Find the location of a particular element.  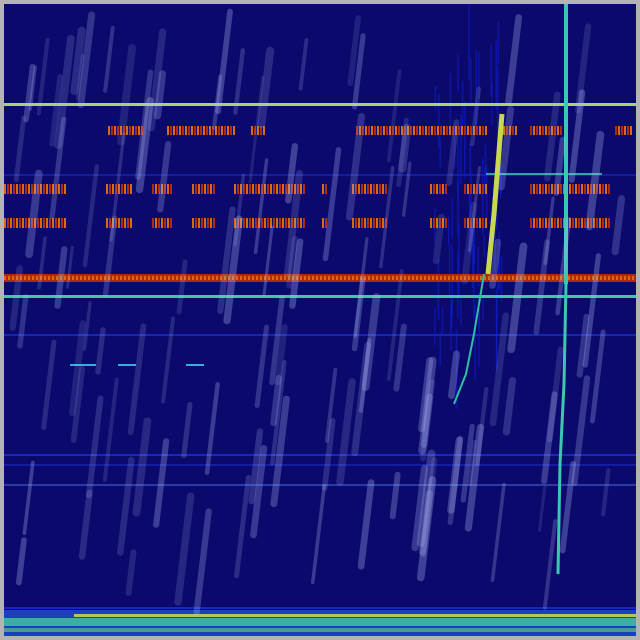

horizontal-line-yellow is located at coordinates (320, 104).